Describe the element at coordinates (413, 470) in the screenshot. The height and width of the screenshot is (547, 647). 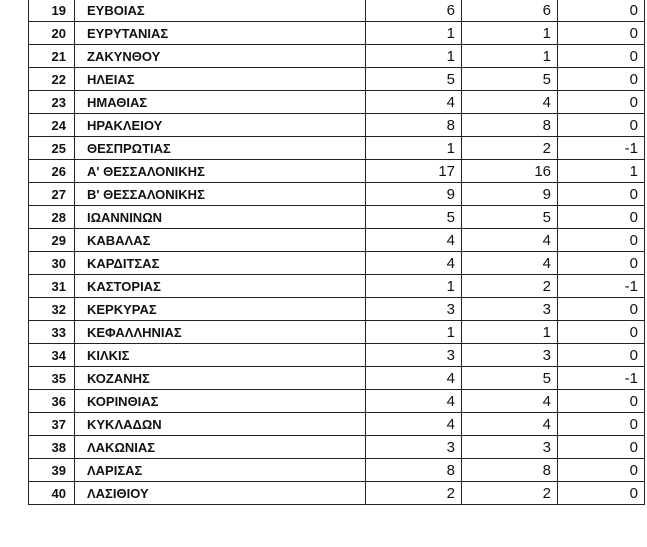
I see `value-a-cell: 8` at that location.